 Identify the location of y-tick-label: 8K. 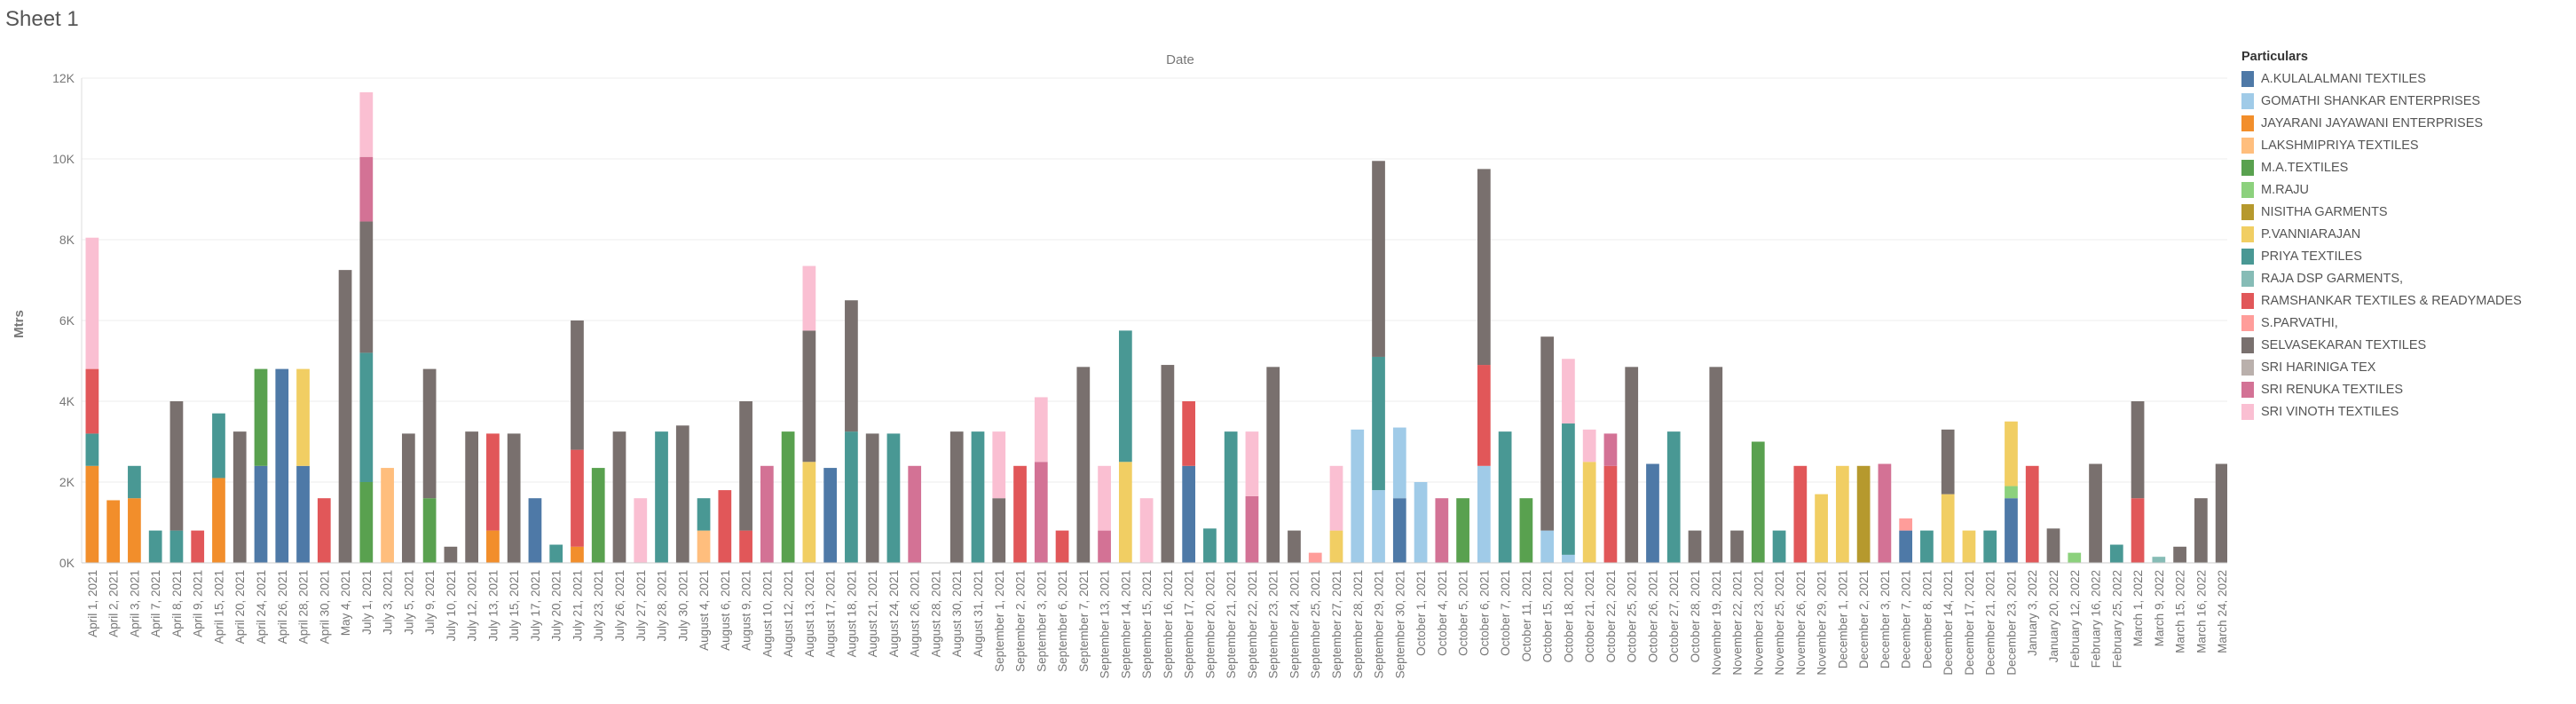
(67, 240).